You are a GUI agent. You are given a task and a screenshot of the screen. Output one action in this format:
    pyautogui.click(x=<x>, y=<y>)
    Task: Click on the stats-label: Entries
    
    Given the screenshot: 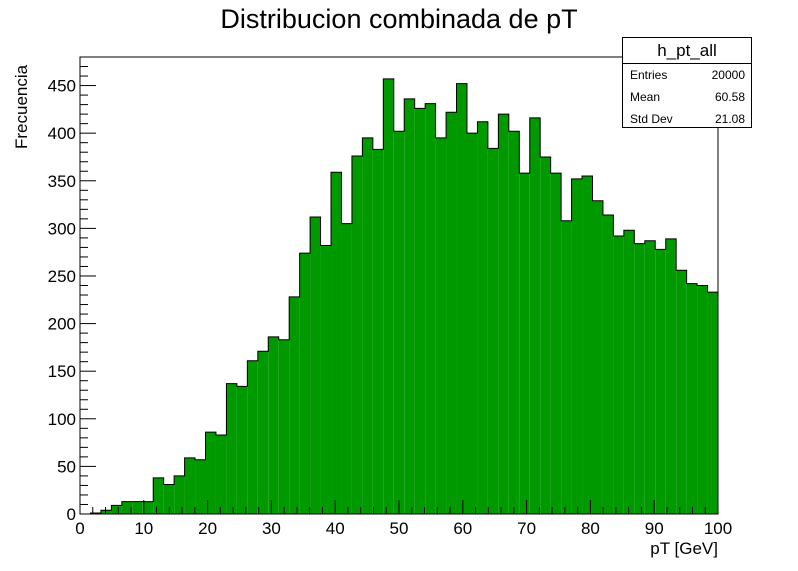 What is the action you would take?
    pyautogui.click(x=649, y=75)
    